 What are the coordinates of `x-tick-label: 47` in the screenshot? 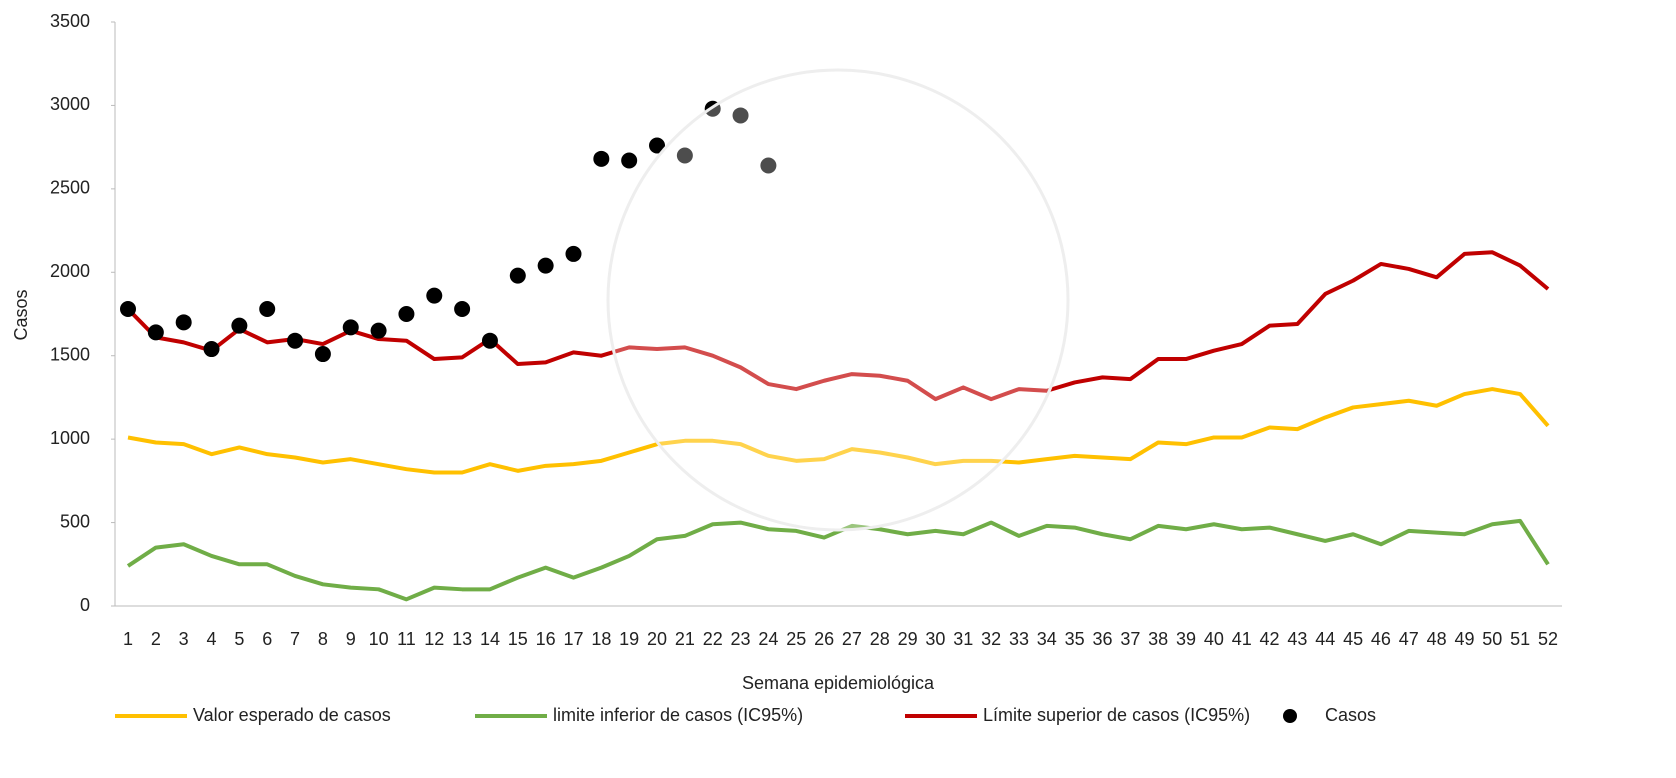 It's located at (1409, 639).